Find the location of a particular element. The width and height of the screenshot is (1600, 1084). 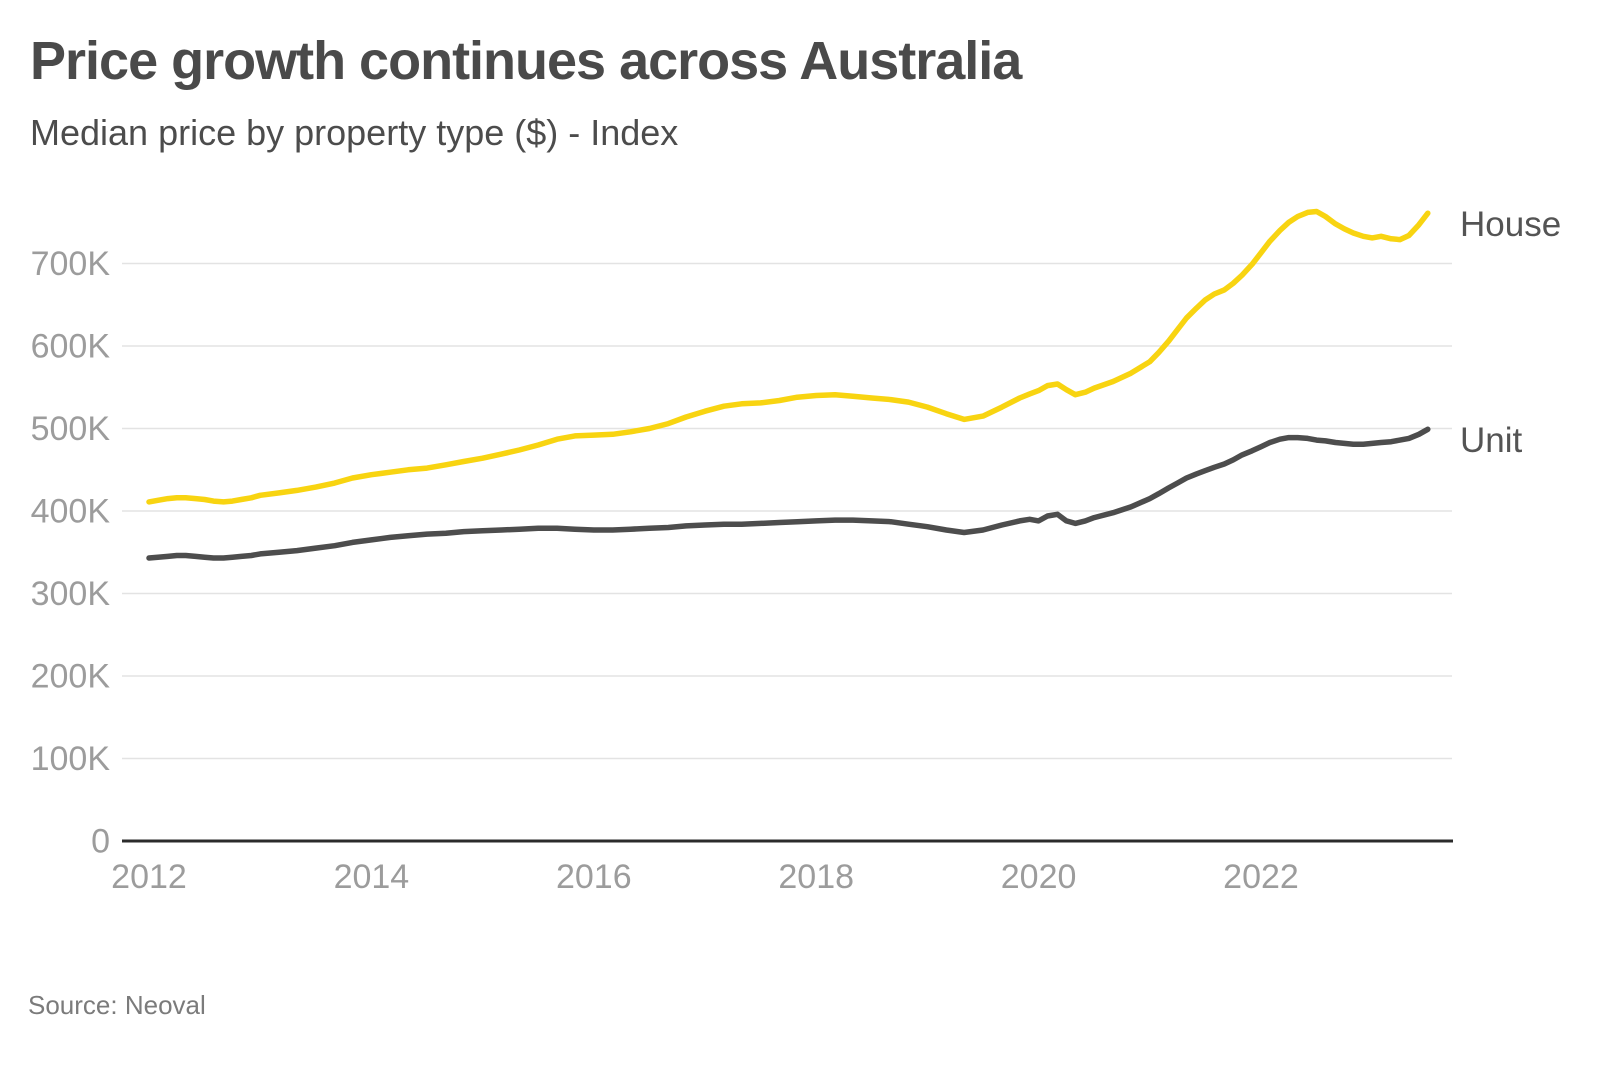

source-caption: Source: Neoval is located at coordinates (117, 1005).